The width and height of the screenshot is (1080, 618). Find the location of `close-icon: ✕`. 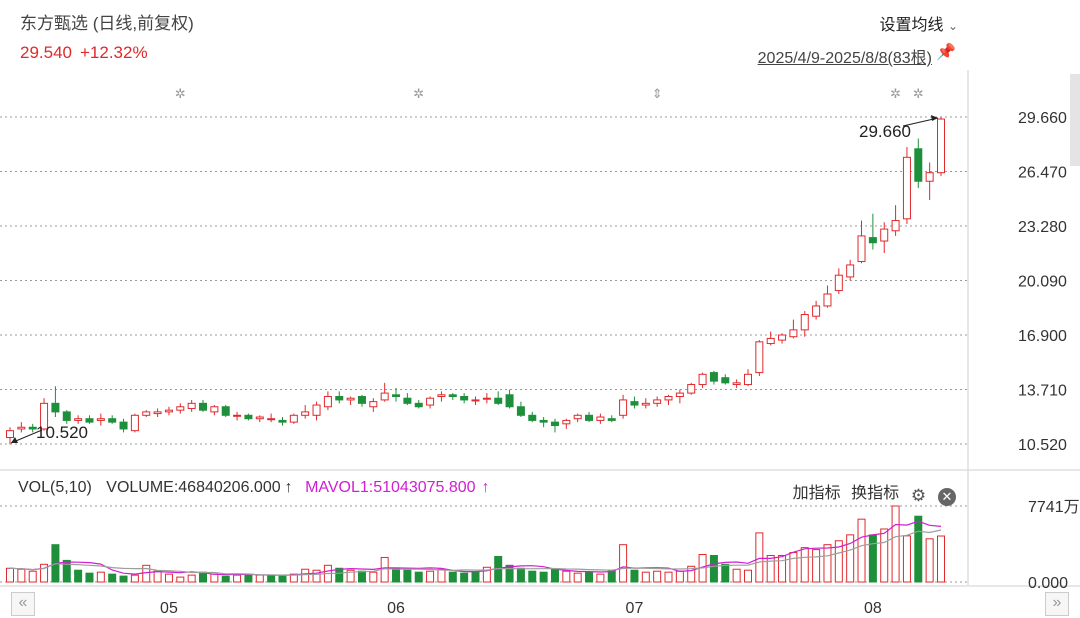

close-icon: ✕ is located at coordinates (947, 497).